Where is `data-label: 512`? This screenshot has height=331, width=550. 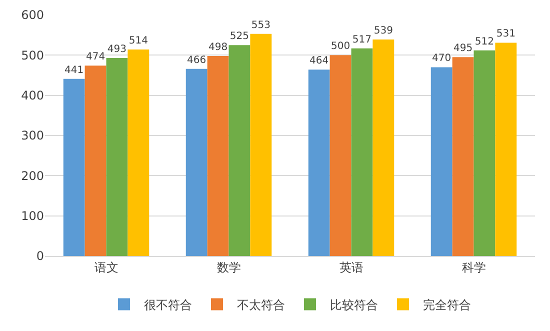
data-label: 512 is located at coordinates (484, 42).